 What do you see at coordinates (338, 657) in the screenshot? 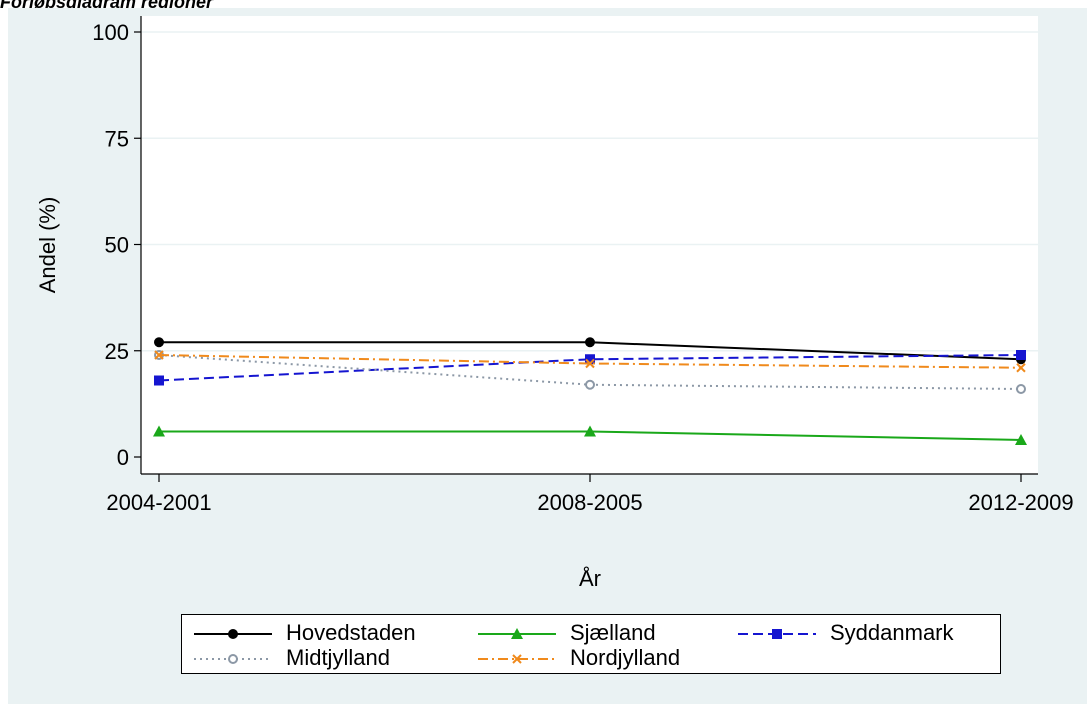
I see `legend-label: Midtjylland` at bounding box center [338, 657].